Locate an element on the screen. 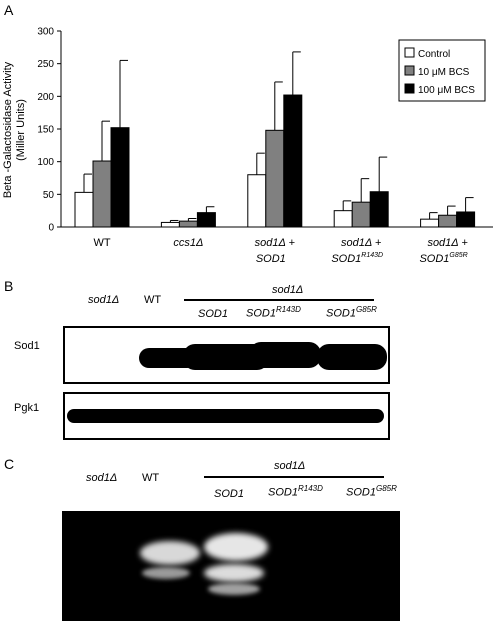 This screenshot has width=498, height=622. blot-b-lane-sod1d: sod1Δ is located at coordinates (104, 300).